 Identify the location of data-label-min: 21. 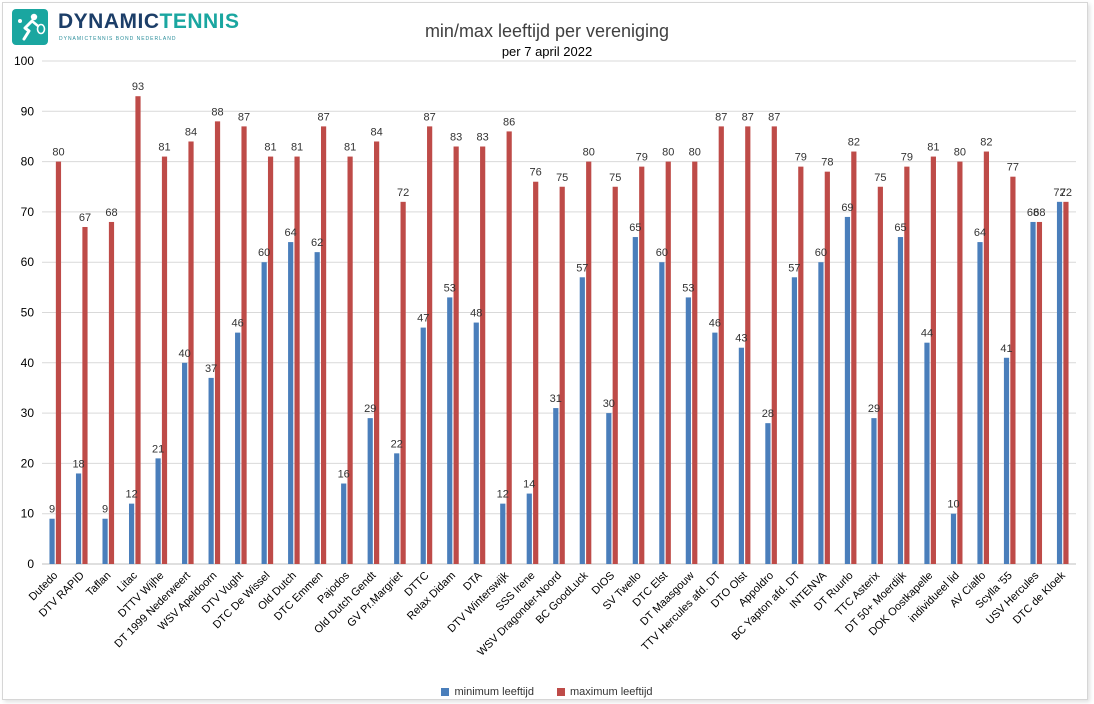
(158, 449).